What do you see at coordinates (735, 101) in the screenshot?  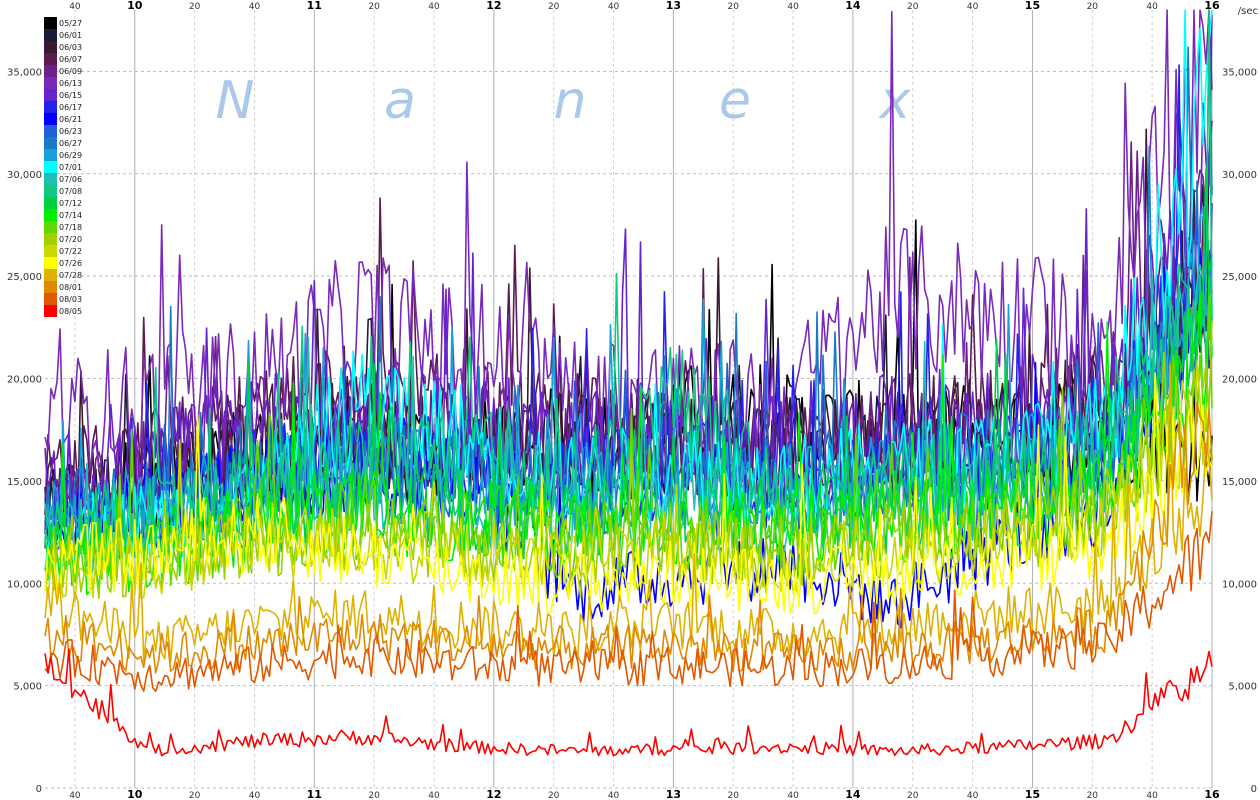 I see `watermark-letter: e` at bounding box center [735, 101].